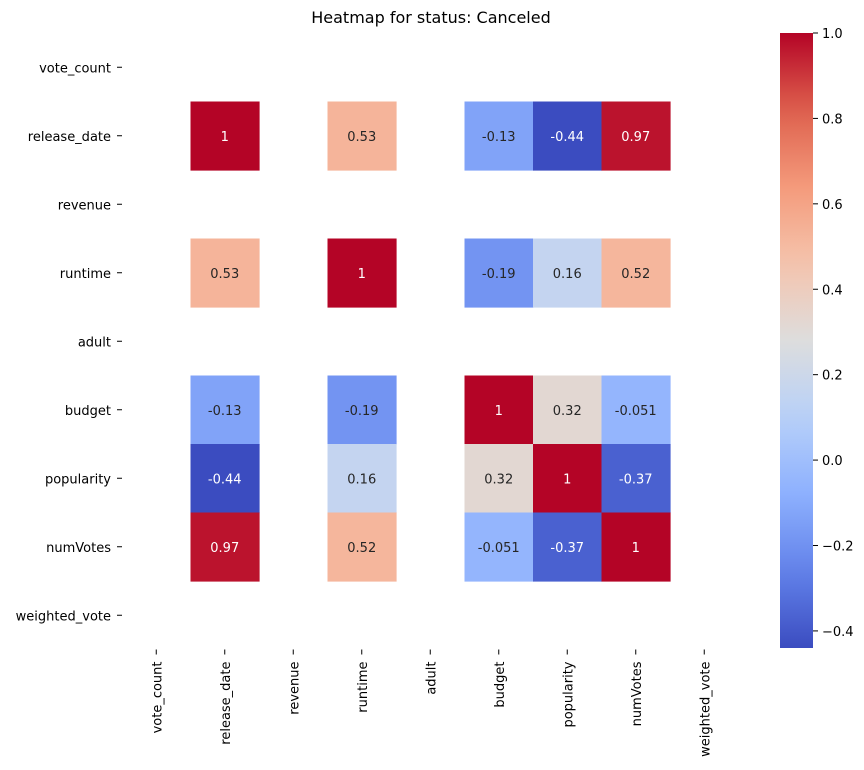  Describe the element at coordinates (637, 693) in the screenshot. I see `x-tick-label: numVotes` at that location.